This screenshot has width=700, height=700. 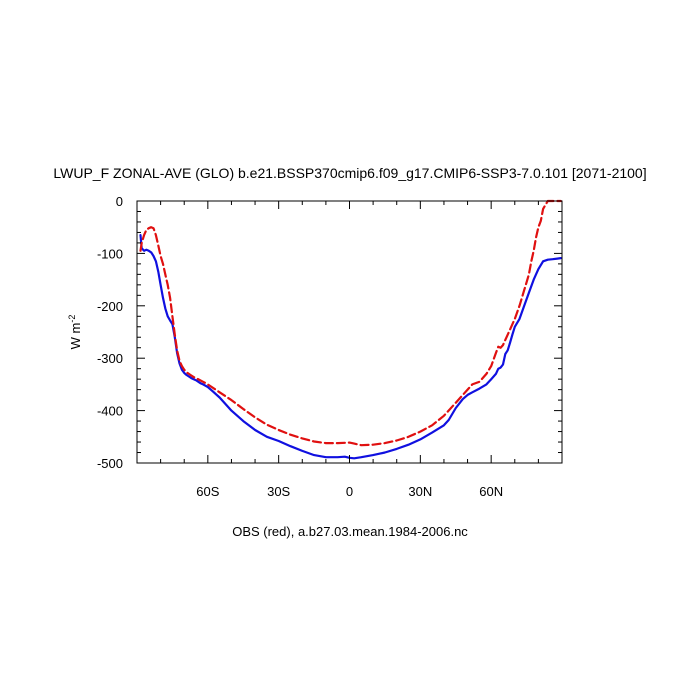 What do you see at coordinates (75, 336) in the screenshot?
I see `y-axis-label-text: W m` at bounding box center [75, 336].